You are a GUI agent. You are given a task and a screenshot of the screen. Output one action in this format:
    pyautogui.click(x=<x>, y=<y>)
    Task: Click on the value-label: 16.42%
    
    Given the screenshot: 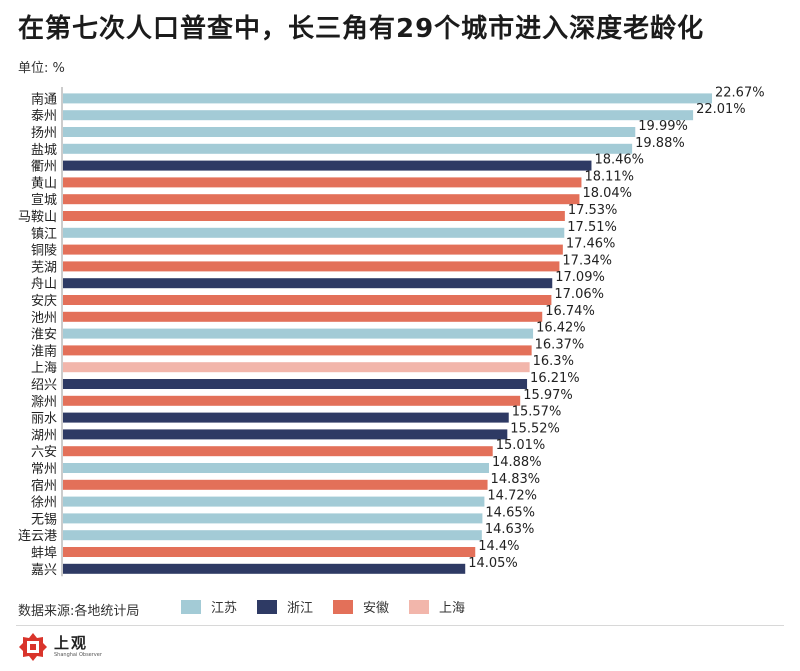 What is the action you would take?
    pyautogui.click(x=561, y=328)
    